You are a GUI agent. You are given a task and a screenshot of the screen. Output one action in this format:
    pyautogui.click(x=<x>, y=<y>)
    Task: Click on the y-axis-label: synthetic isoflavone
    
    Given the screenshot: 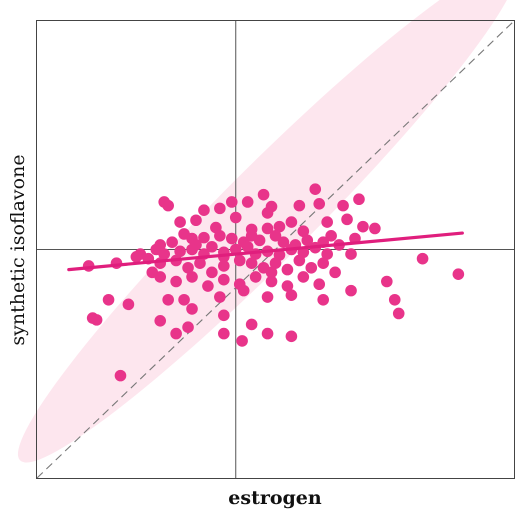 What is the action you would take?
    pyautogui.click(x=18, y=249)
    